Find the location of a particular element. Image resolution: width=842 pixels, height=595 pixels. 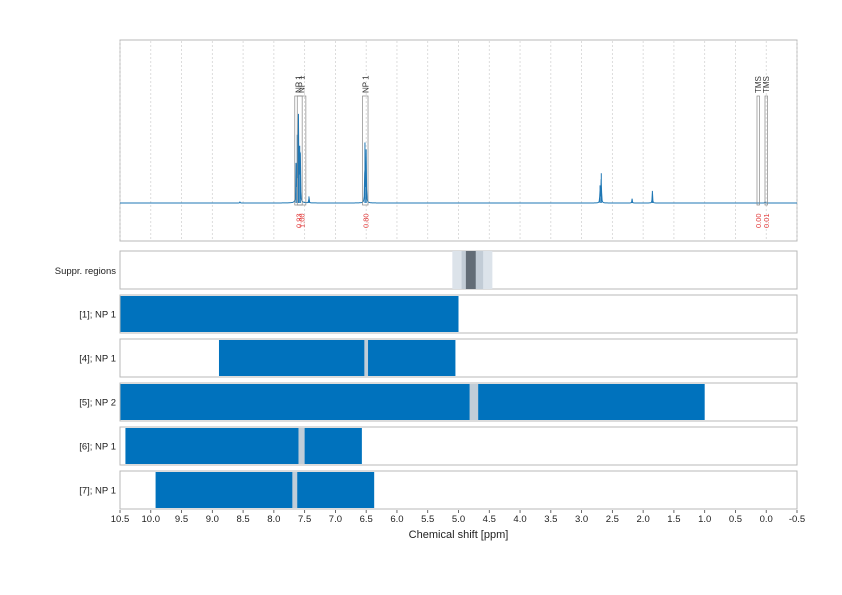

x-tick-label-19: 1.0 is located at coordinates (704, 519).